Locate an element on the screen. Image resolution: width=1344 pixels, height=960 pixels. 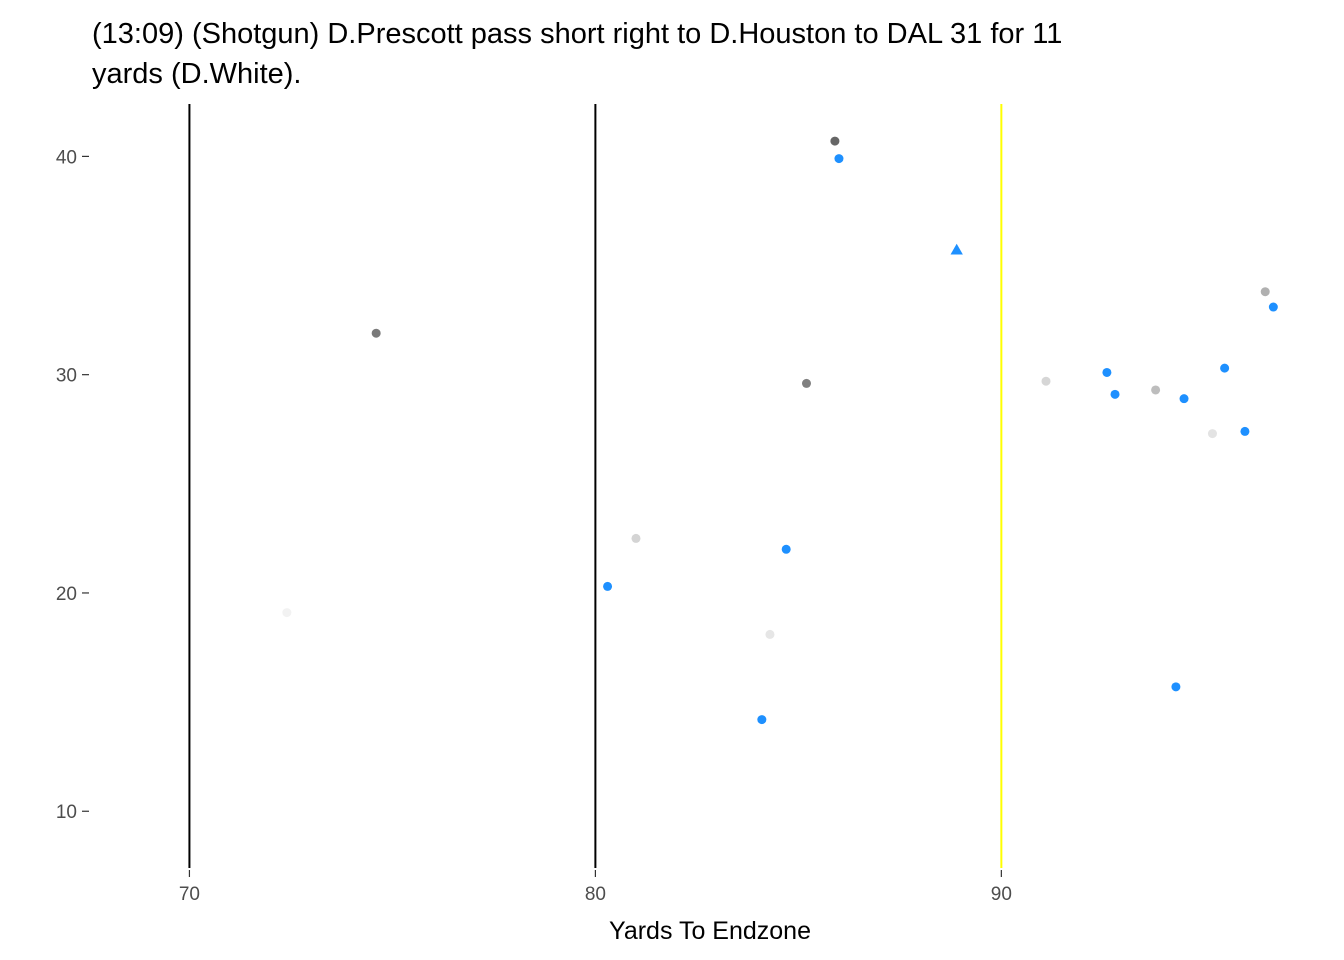
y-tick-label-10: 10 is located at coordinates (66, 812).